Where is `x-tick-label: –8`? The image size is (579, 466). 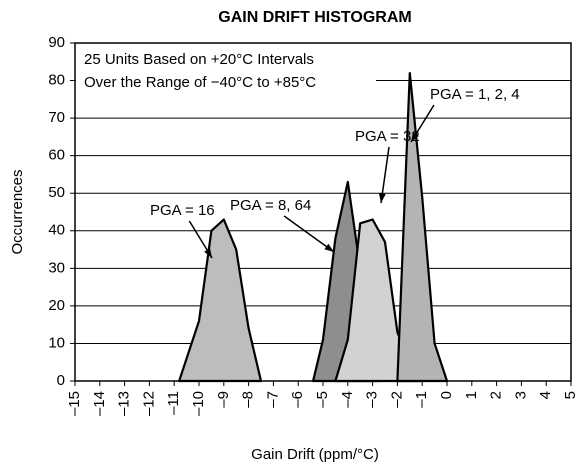 x-tick-label: –8 is located at coordinates (248, 399).